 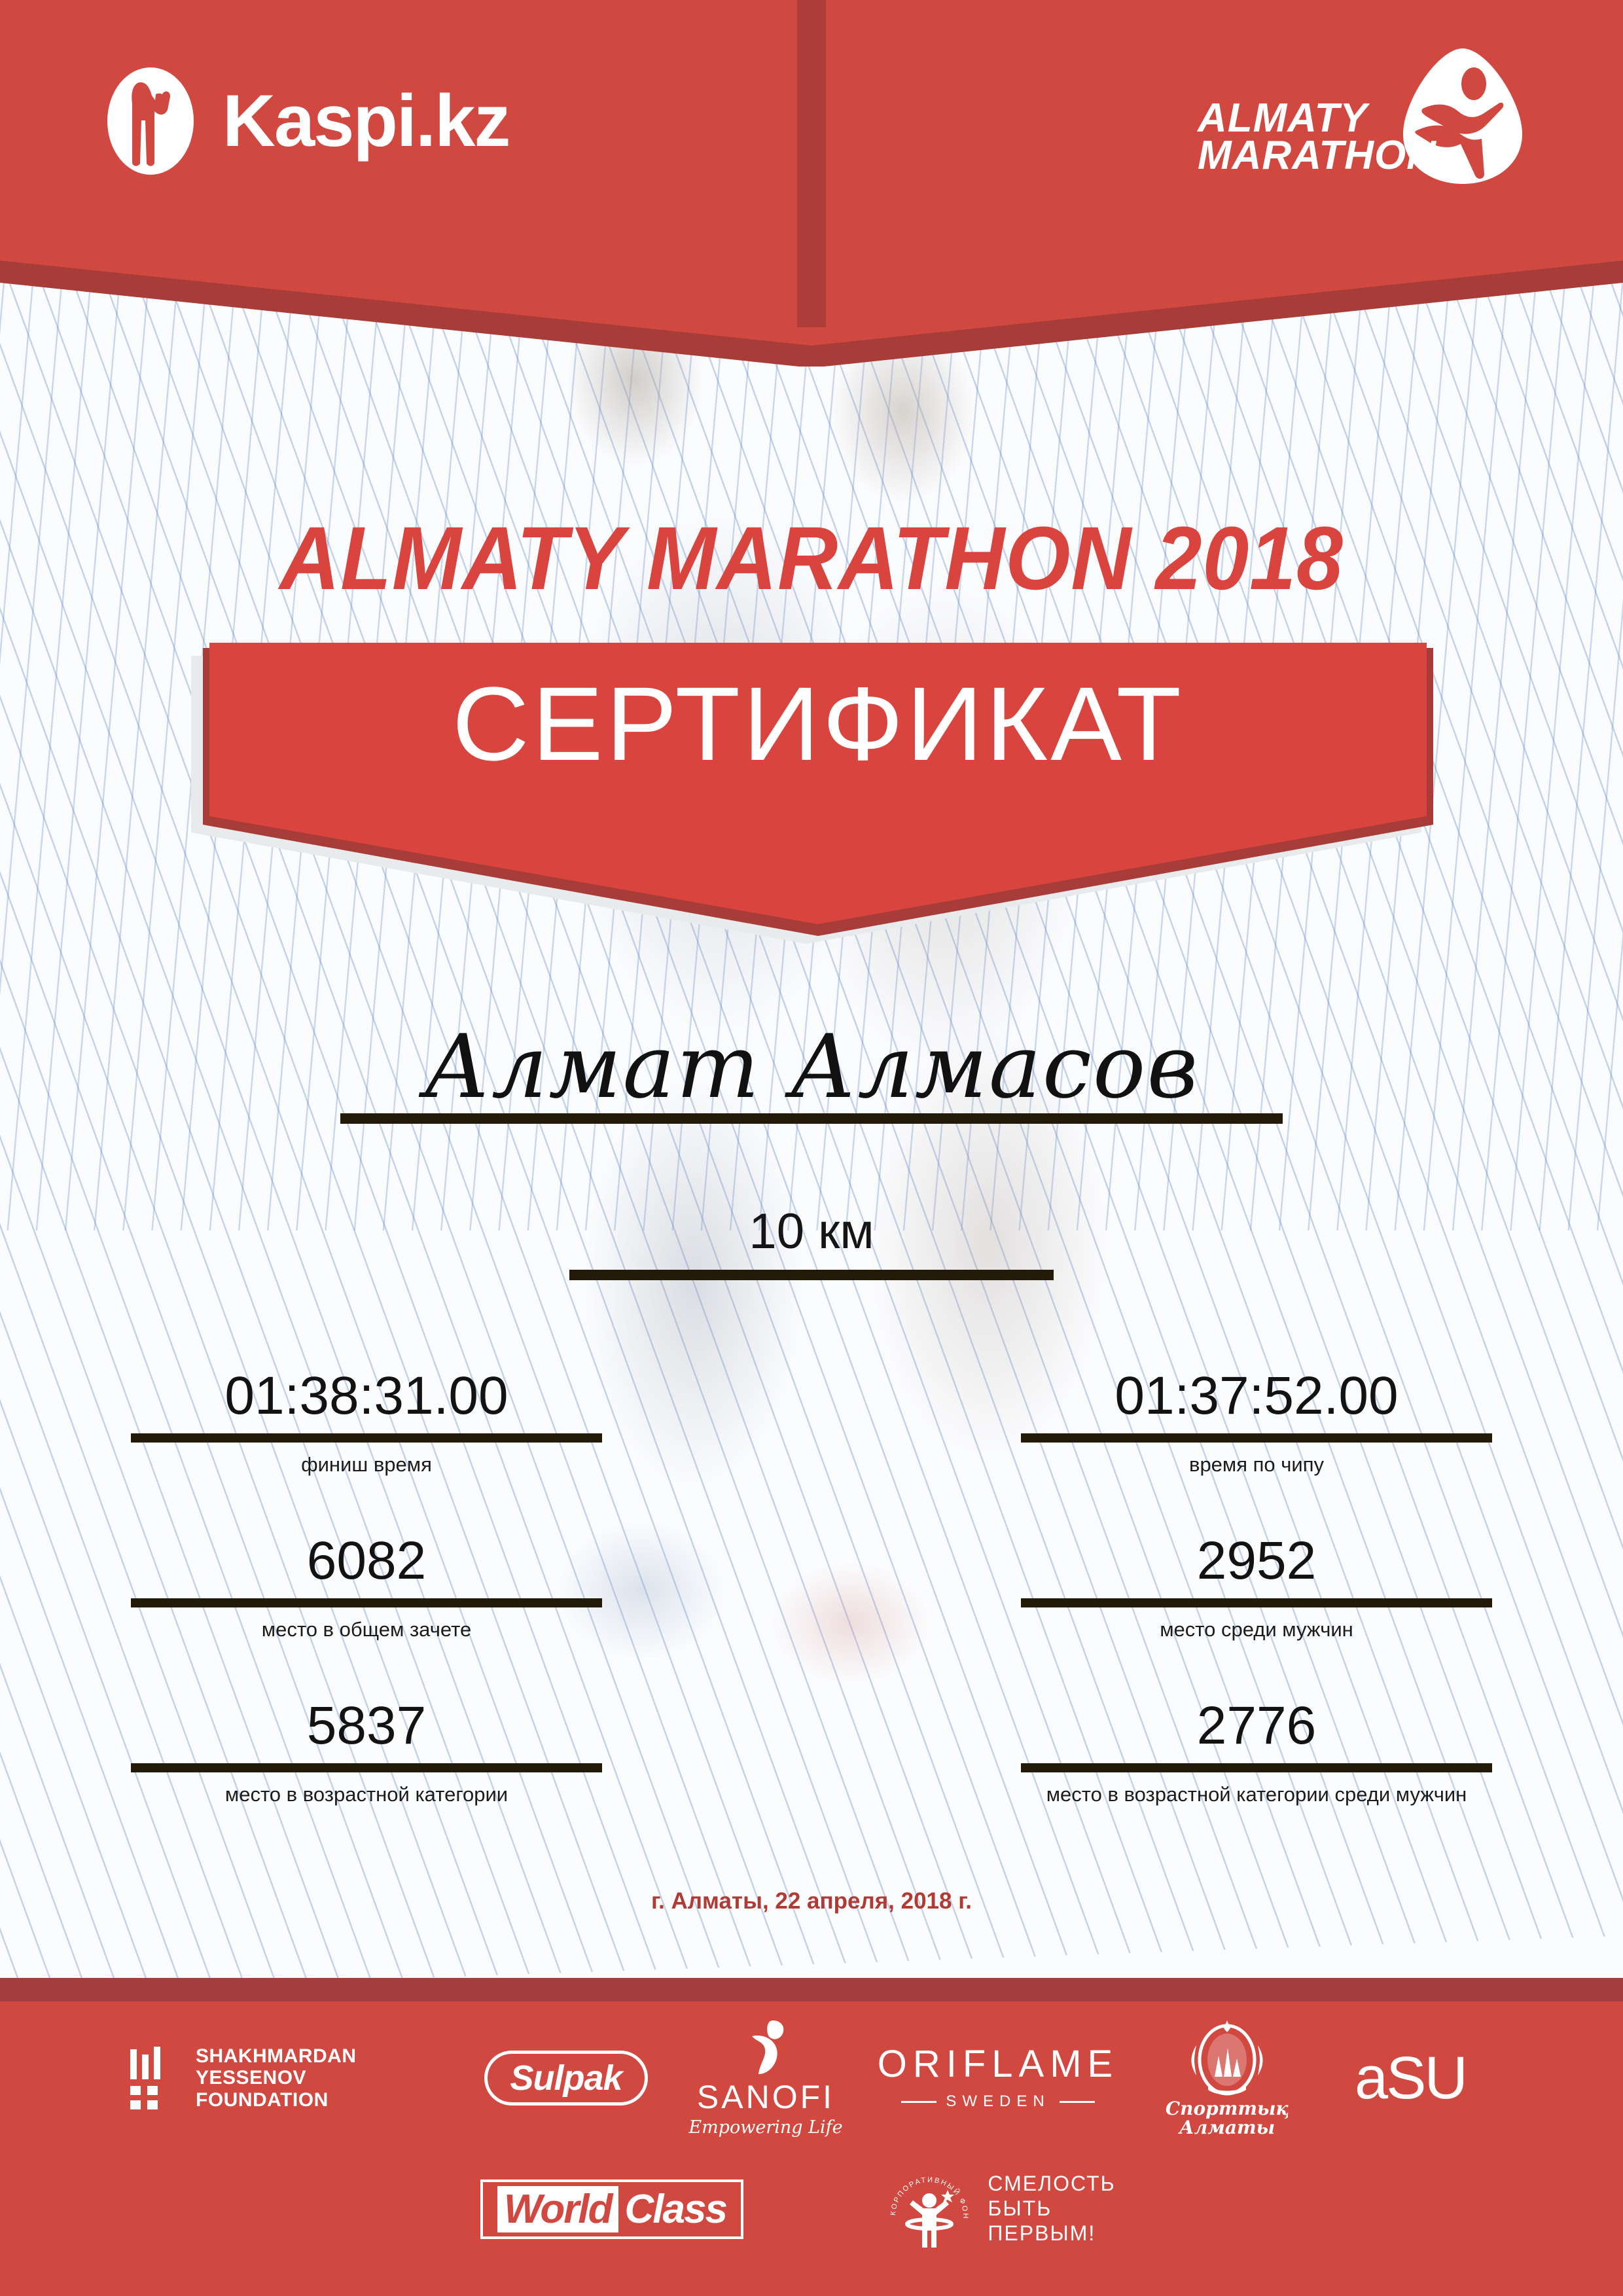 I want to click on sulpak-wordmark: Sulpak, so click(x=566, y=2078).